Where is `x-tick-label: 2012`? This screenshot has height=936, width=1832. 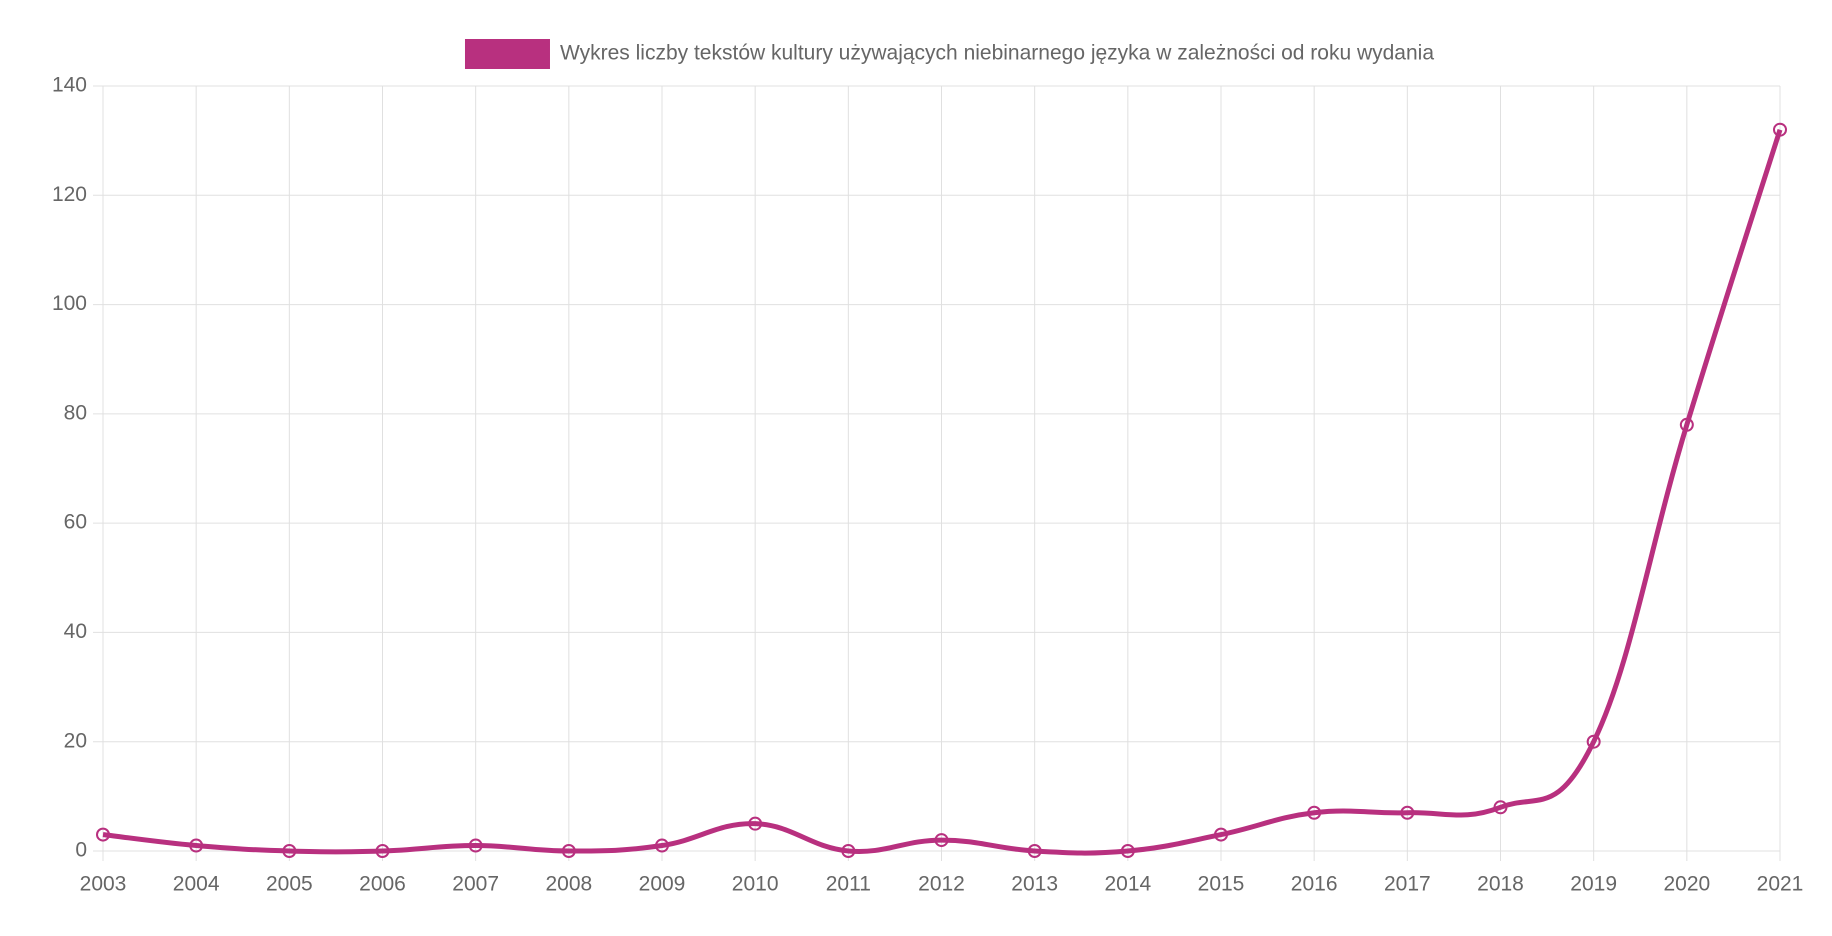
x-tick-label: 2012 is located at coordinates (941, 884).